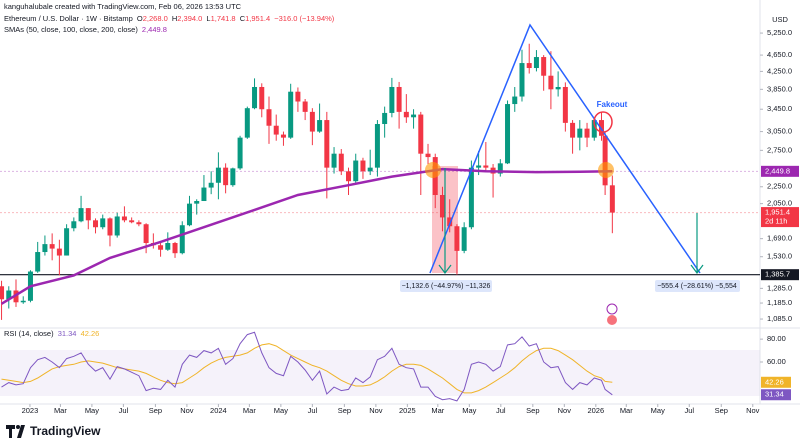  I want to click on y-tick-label: 2,750.0, so click(779, 149).